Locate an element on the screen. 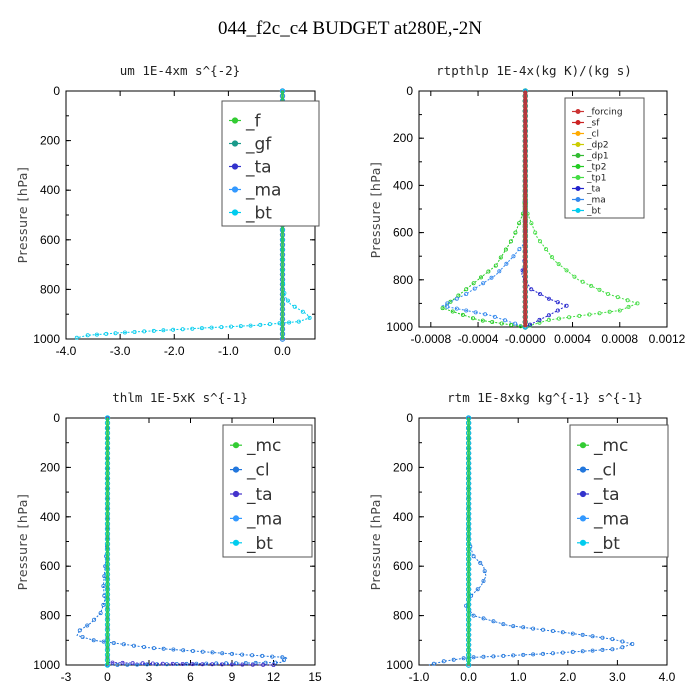 The image size is (700, 700). legend-item: _dp2 is located at coordinates (590, 146).